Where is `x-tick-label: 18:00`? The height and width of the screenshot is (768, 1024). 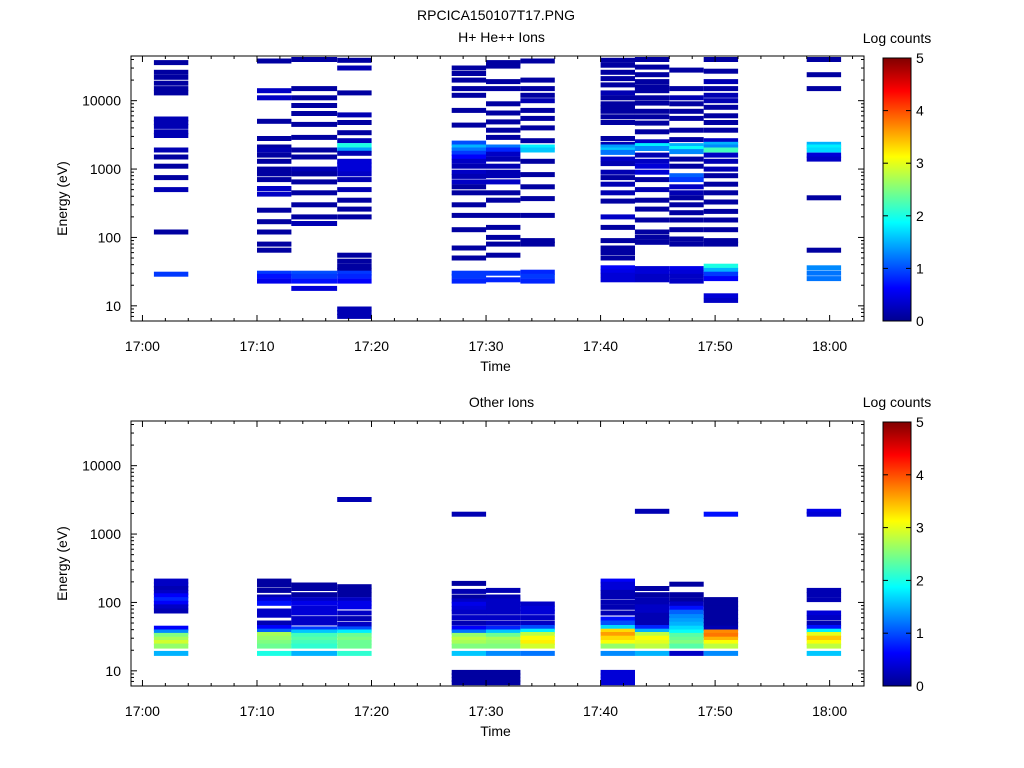
x-tick-label: 18:00 is located at coordinates (829, 711).